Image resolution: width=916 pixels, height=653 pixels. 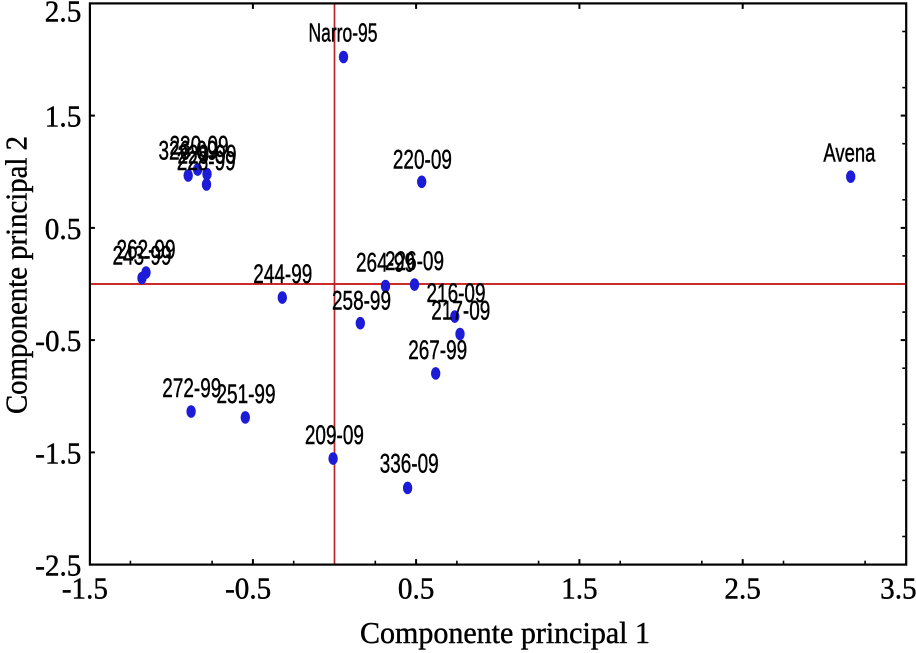 What do you see at coordinates (334, 435) in the screenshot?
I see `svg-text: 209-09` at bounding box center [334, 435].